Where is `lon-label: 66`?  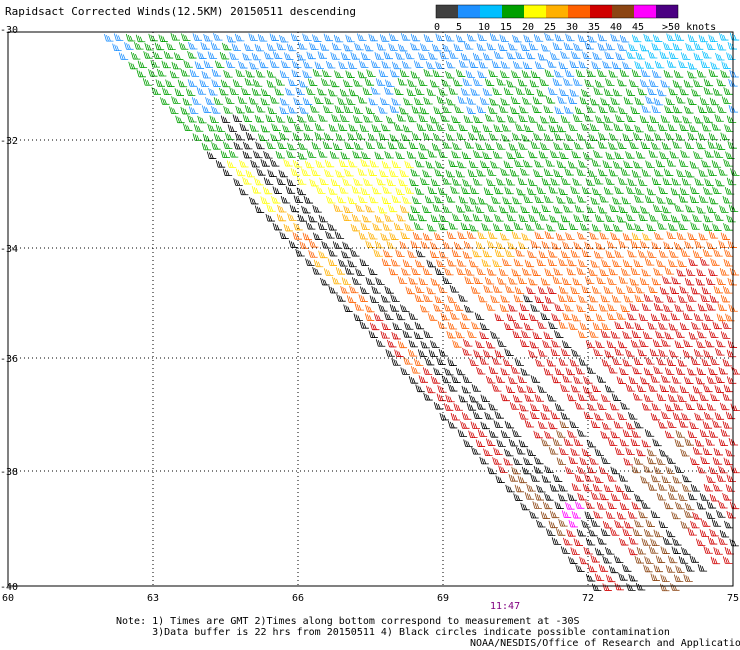 lon-label: 66 is located at coordinates (298, 598).